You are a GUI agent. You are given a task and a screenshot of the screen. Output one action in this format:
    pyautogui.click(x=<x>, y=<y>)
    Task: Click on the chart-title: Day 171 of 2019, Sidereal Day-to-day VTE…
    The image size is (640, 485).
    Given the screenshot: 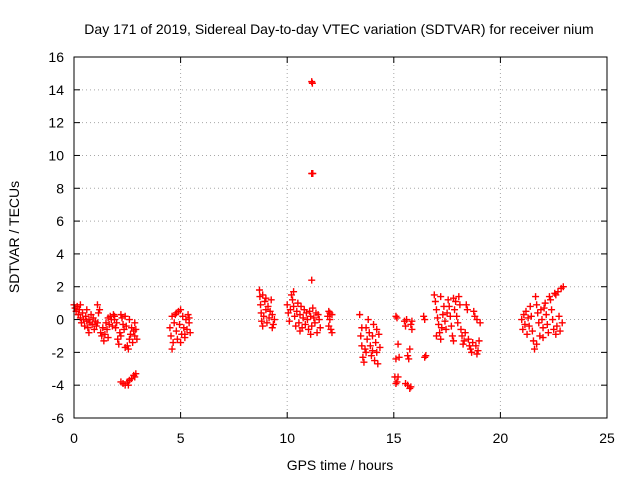 What is the action you would take?
    pyautogui.click(x=338, y=29)
    